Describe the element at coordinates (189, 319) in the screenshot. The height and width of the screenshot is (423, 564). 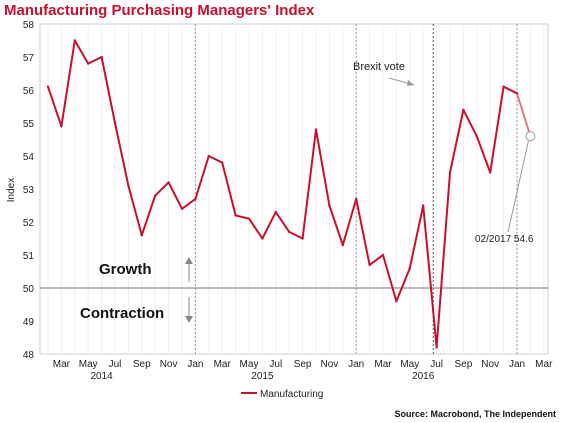
I see `contraction-arrow-head` at that location.